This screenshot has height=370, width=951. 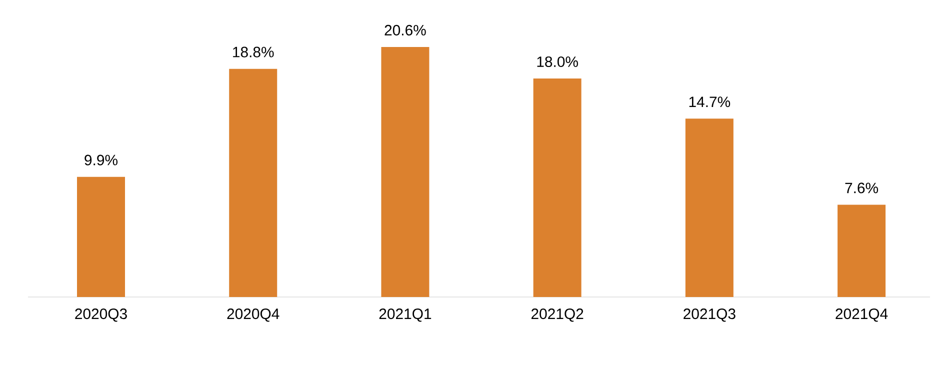 What do you see at coordinates (101, 315) in the screenshot?
I see `x-tick-label: 2020Q3` at bounding box center [101, 315].